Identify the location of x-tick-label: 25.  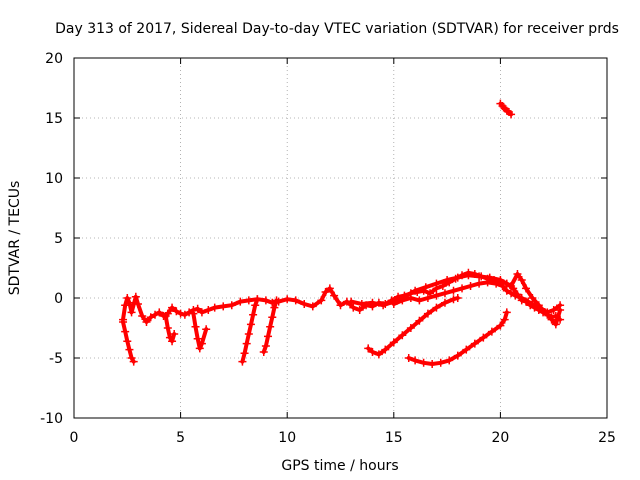
(607, 438).